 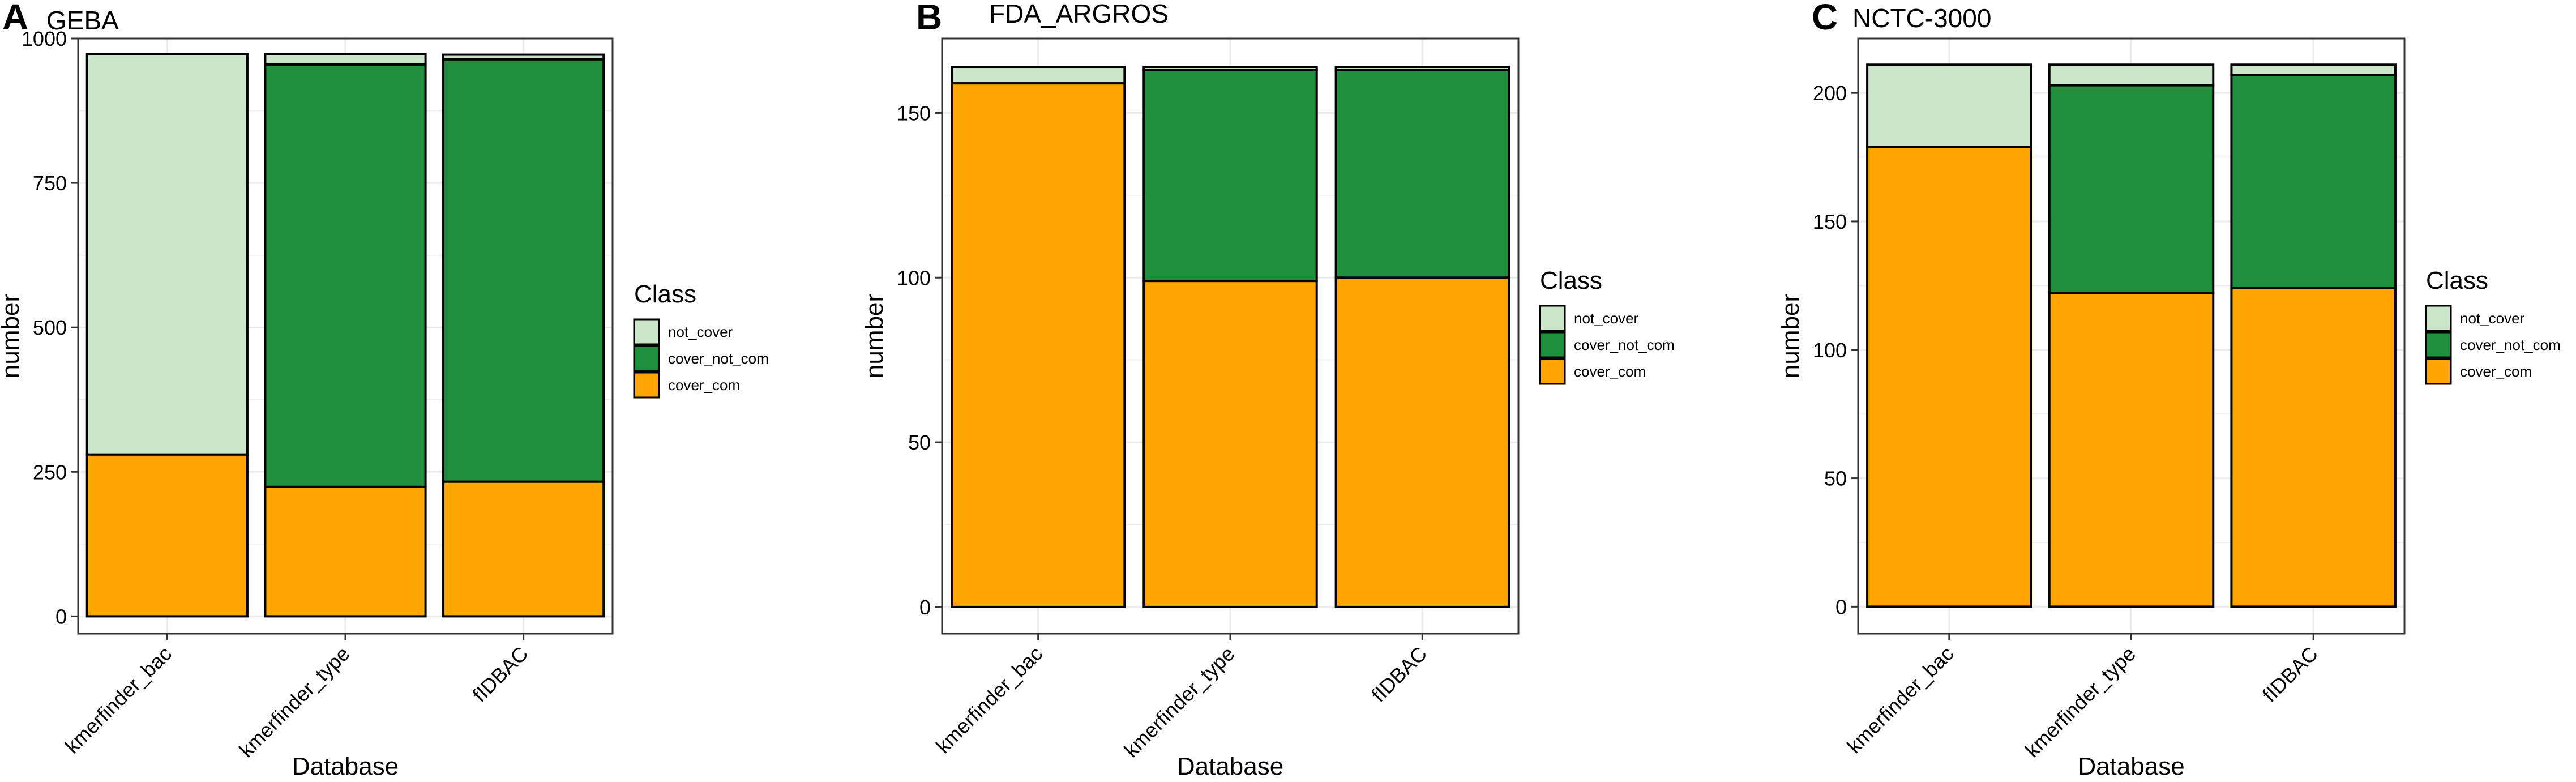 I want to click on chart-title: NCTC-3000, so click(x=1921, y=18).